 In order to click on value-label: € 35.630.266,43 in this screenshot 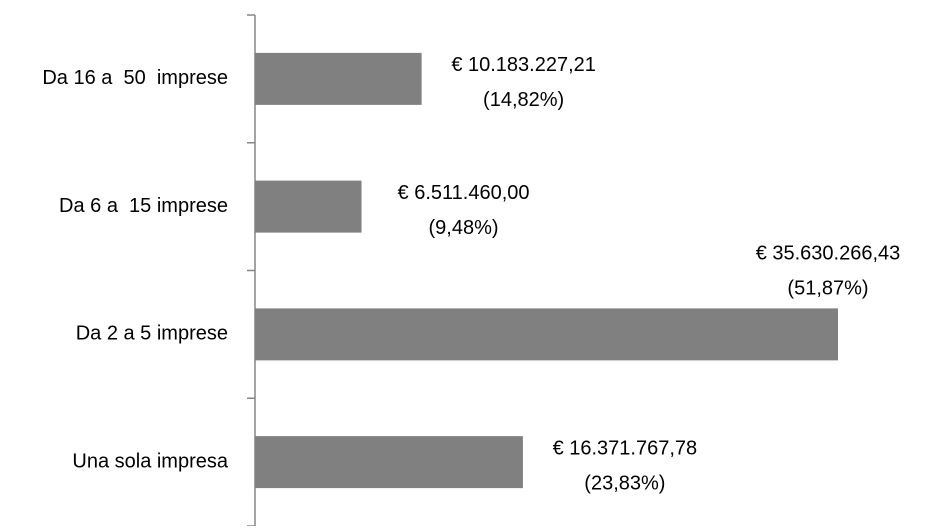, I will do `click(828, 254)`.